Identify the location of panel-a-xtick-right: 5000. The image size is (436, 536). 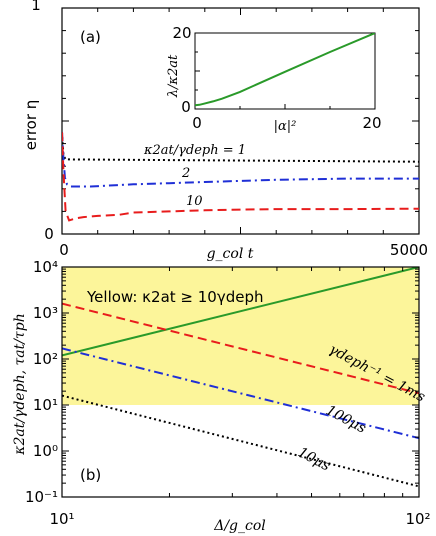
(409, 250).